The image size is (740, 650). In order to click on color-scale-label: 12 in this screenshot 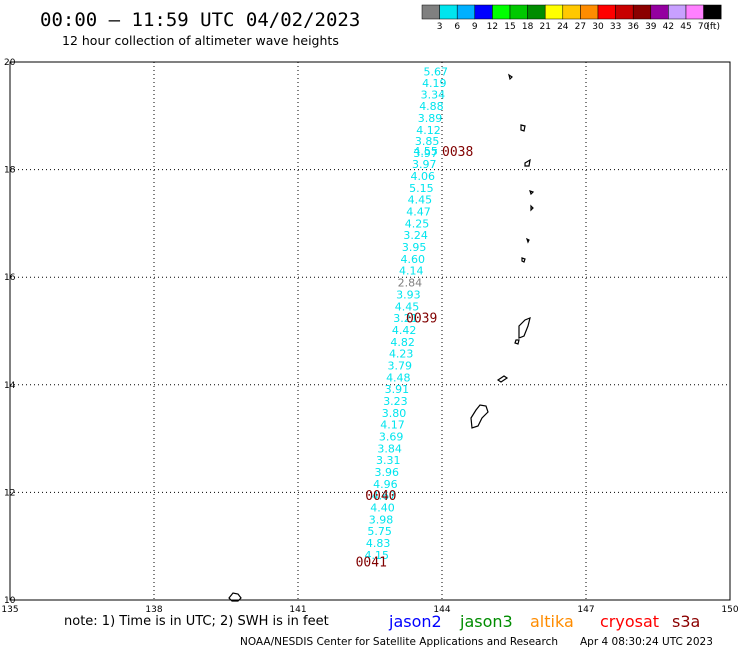, I will do `click(492, 27)`.